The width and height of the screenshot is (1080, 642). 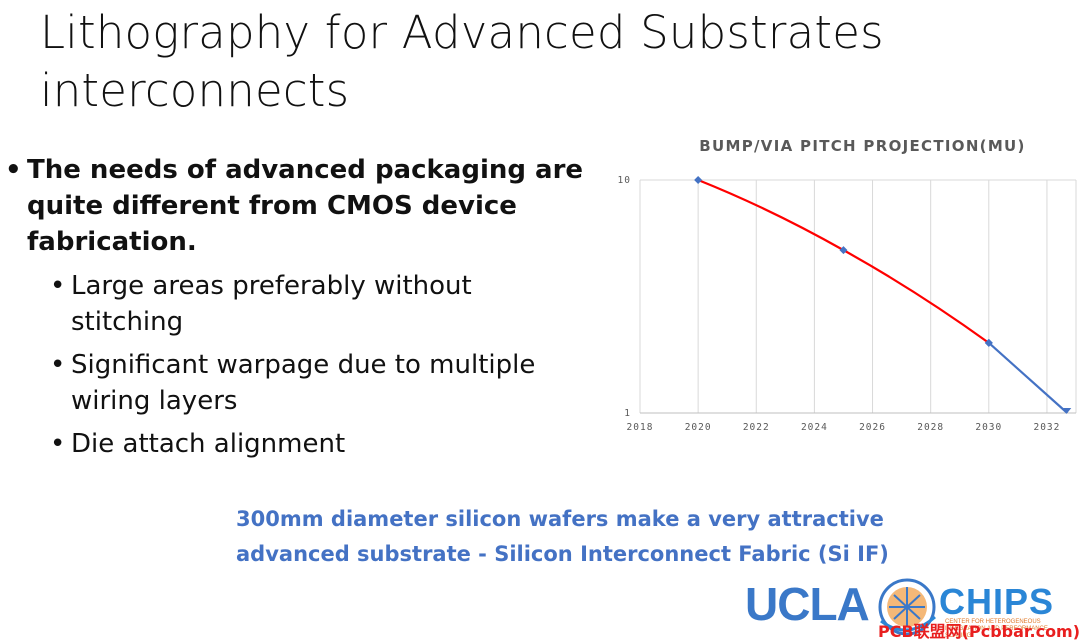 I want to click on x-tick-label: 2026, so click(x=872, y=427).